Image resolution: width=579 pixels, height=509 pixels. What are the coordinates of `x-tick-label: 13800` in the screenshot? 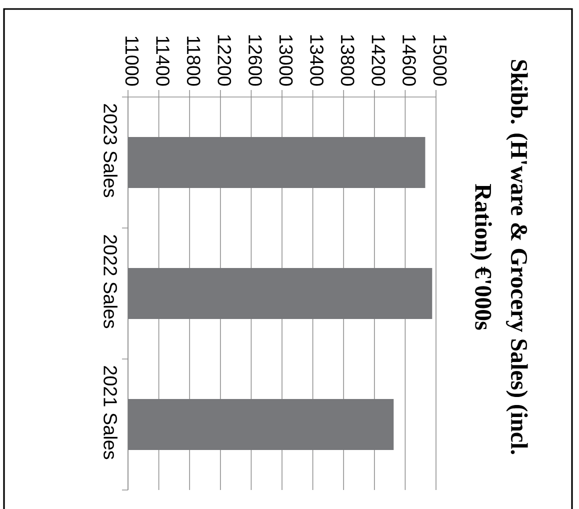 It's located at (347, 60).